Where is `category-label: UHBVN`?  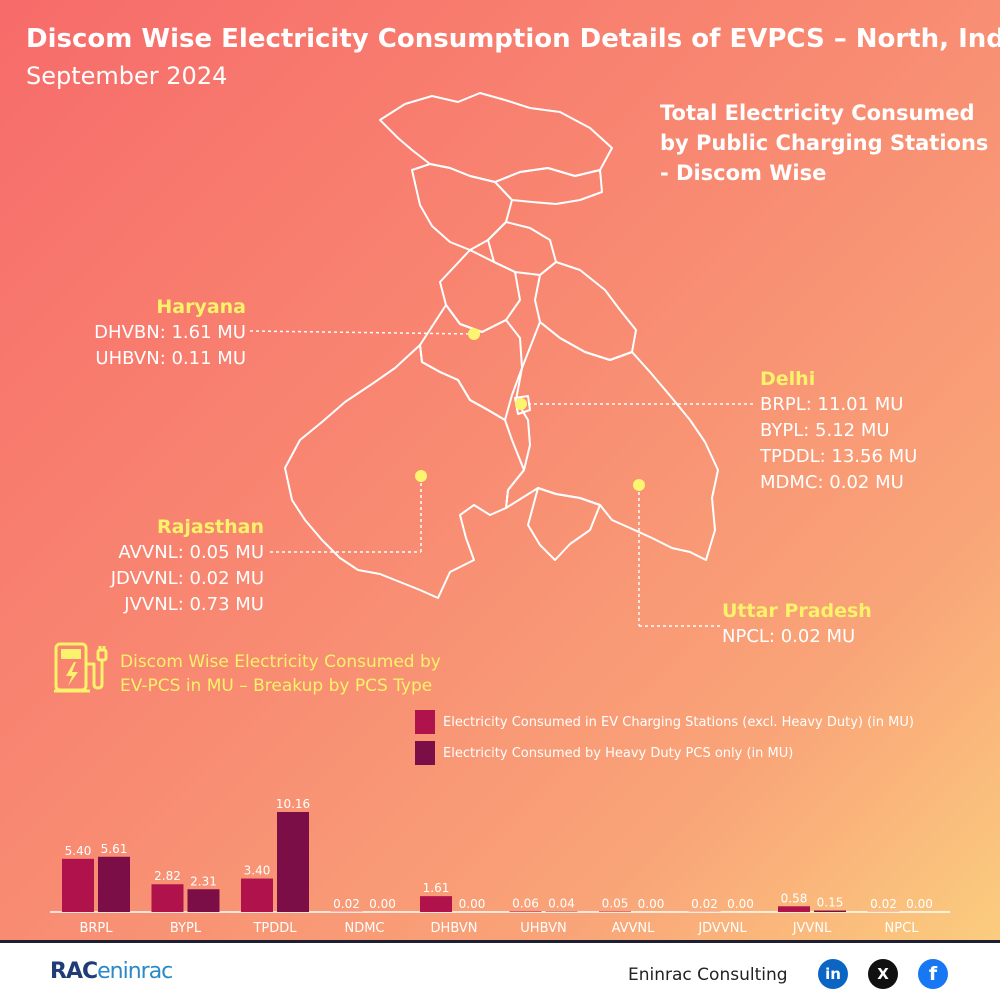 category-label: UHBVN is located at coordinates (543, 928).